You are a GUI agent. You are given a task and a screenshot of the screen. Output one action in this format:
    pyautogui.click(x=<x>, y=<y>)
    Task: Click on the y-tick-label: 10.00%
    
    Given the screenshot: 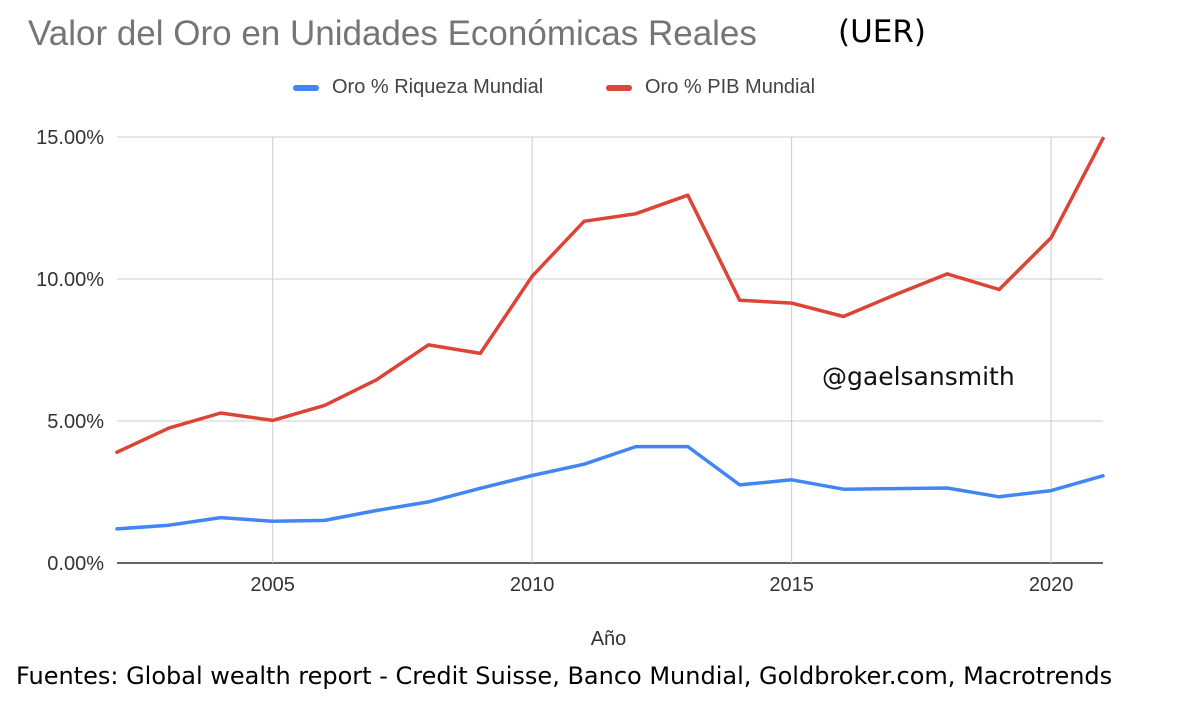 What is the action you would take?
    pyautogui.click(x=70, y=280)
    